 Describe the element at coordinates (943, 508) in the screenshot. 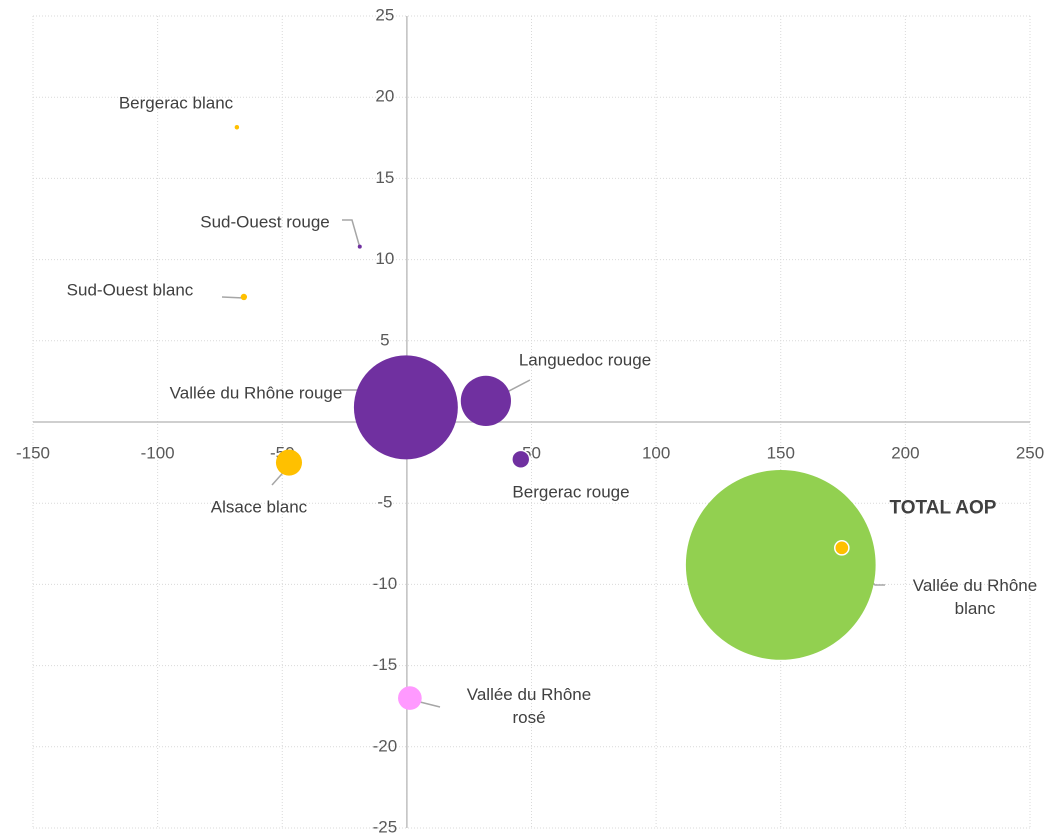

I see `data-label: TOTAL AOP` at that location.